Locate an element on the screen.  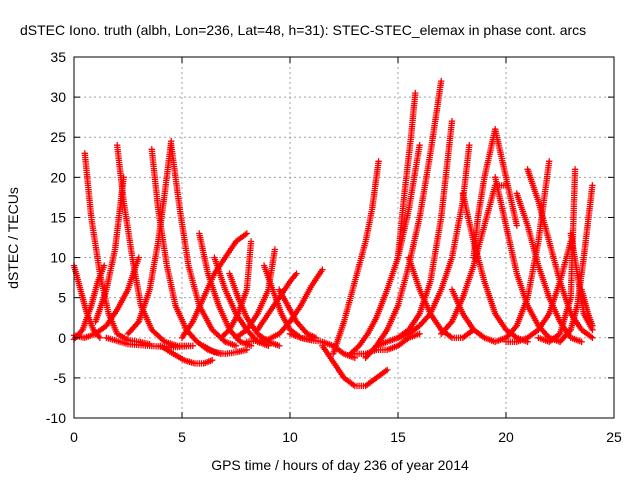
x-axis-label: GPS time / hours of day 236 of year 2014 is located at coordinates (340, 465).